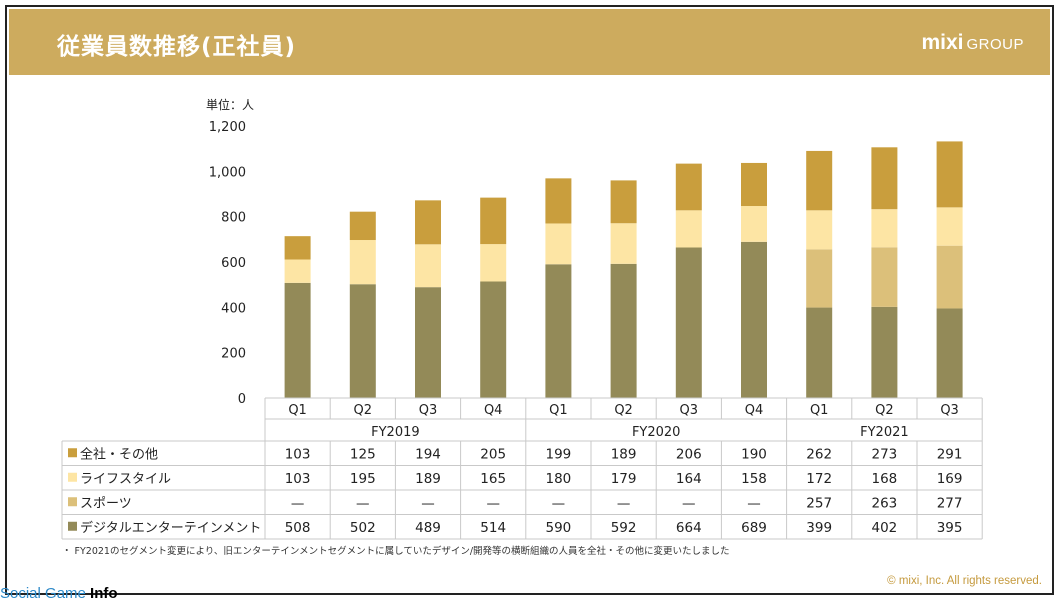  Describe the element at coordinates (233, 263) in the screenshot. I see `y-tick-label: 600` at that location.